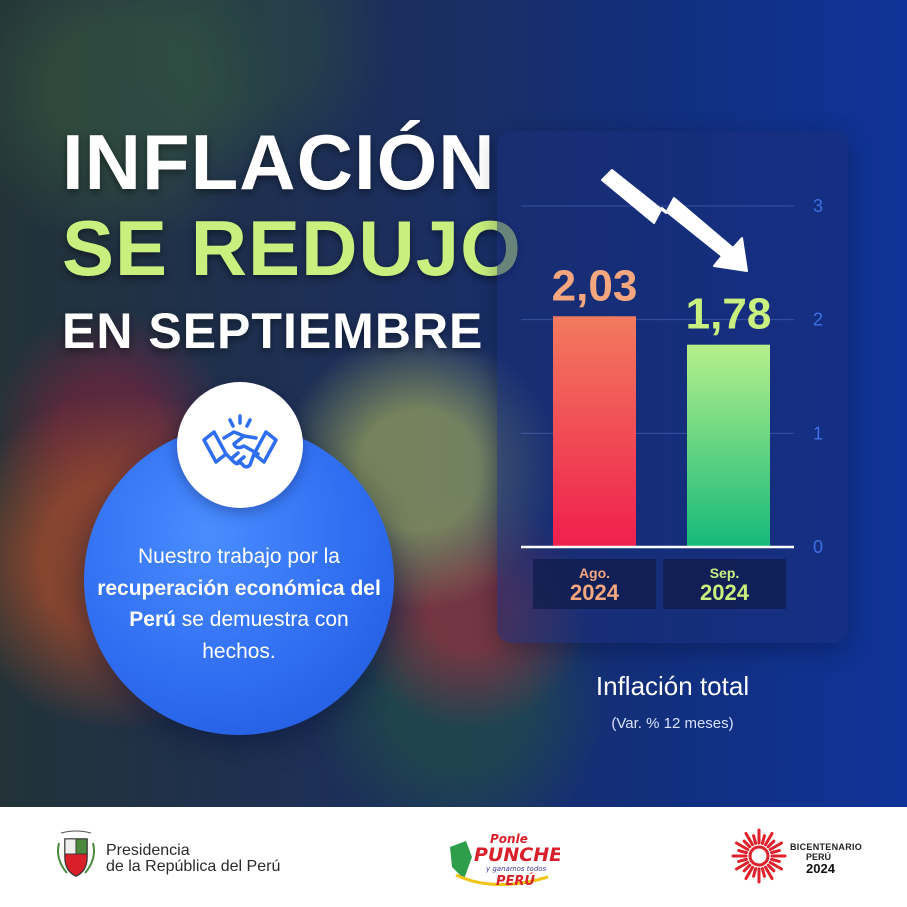  Describe the element at coordinates (724, 573) in the screenshot. I see `x-tick-month: Sep.` at that location.